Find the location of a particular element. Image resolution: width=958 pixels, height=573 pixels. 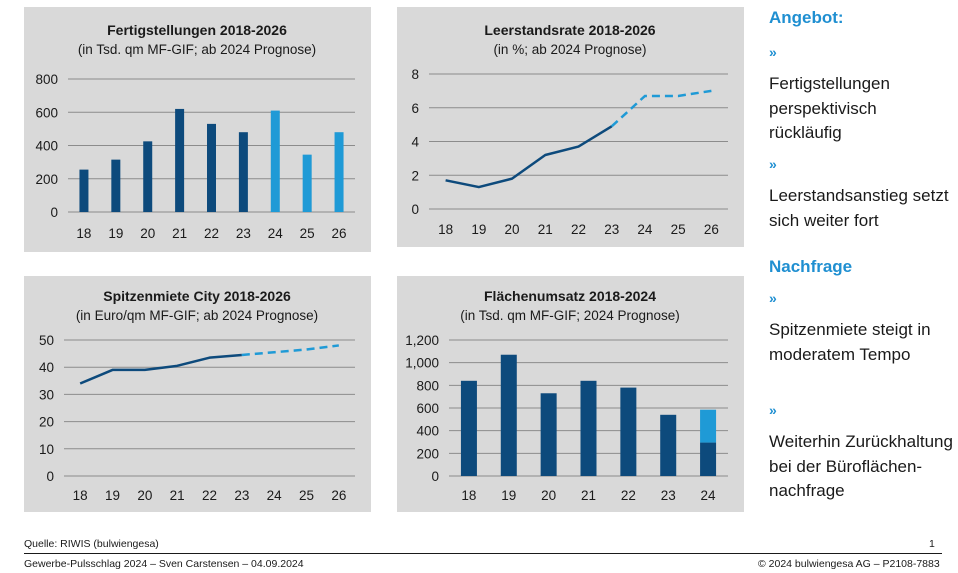

y-tick-label: 10 is located at coordinates (46, 449).